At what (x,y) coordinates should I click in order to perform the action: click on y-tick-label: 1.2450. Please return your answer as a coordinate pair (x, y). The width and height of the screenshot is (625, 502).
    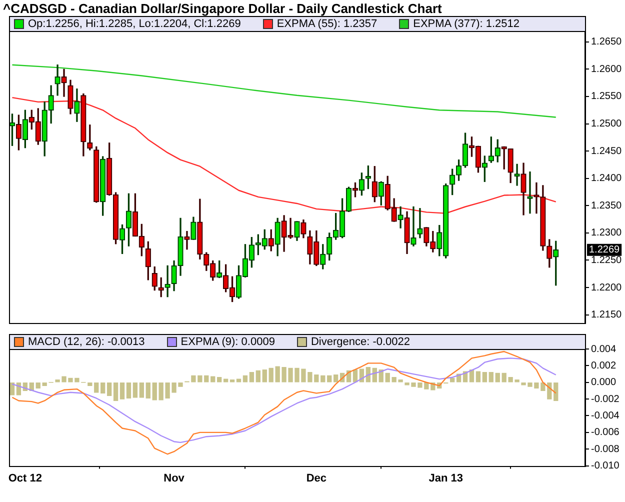
    Looking at the image, I should click on (606, 151).